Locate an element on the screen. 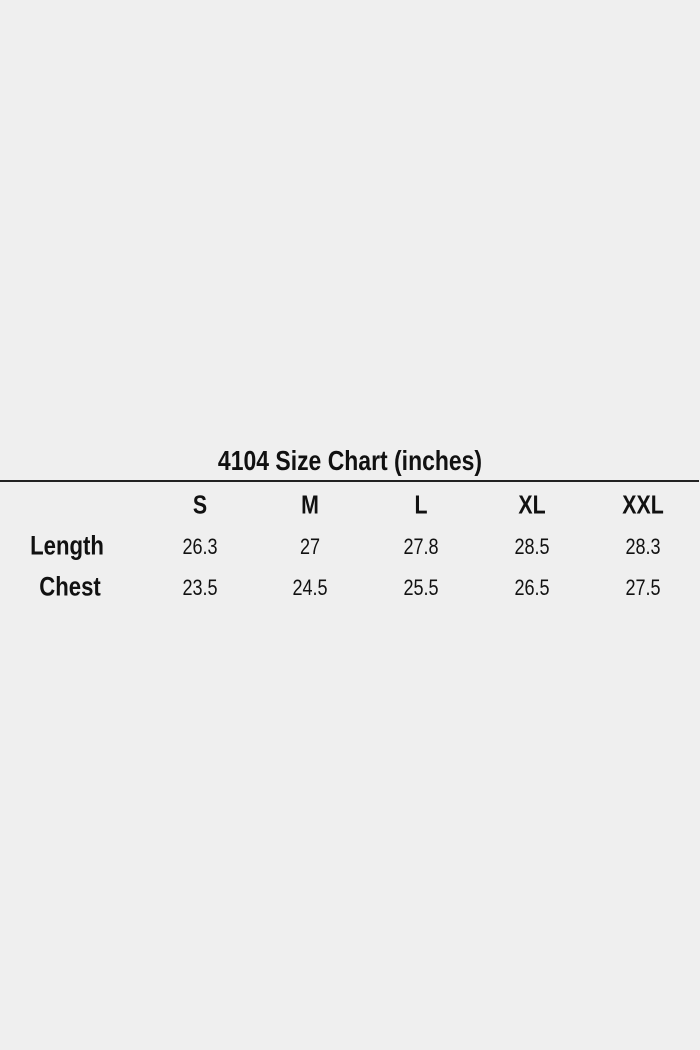 The width and height of the screenshot is (700, 1050). size-header-l: L is located at coordinates (421, 504).